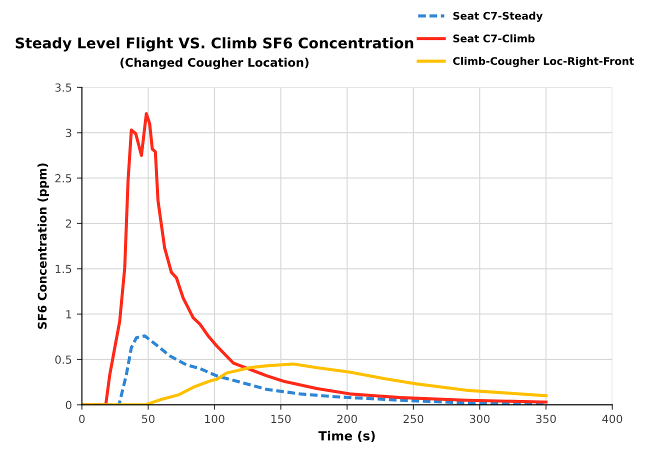  Describe the element at coordinates (414, 419) in the screenshot. I see `x-tick-label: 250` at that location.